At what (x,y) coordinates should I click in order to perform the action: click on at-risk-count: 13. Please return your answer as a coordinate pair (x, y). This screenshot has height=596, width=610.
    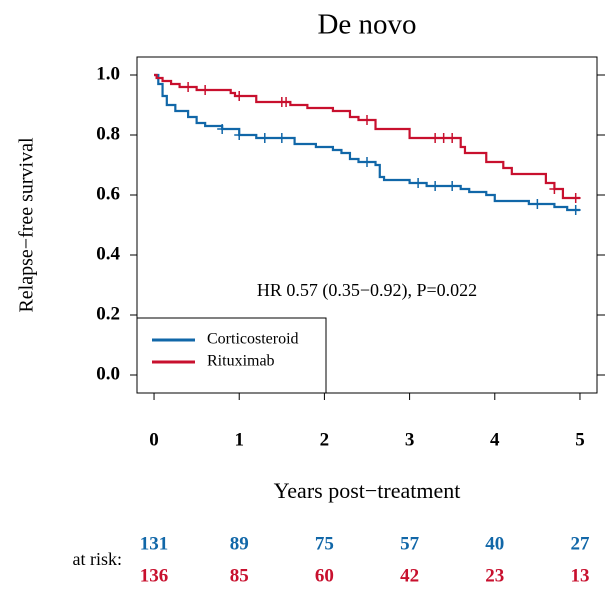
    Looking at the image, I should click on (579, 575).